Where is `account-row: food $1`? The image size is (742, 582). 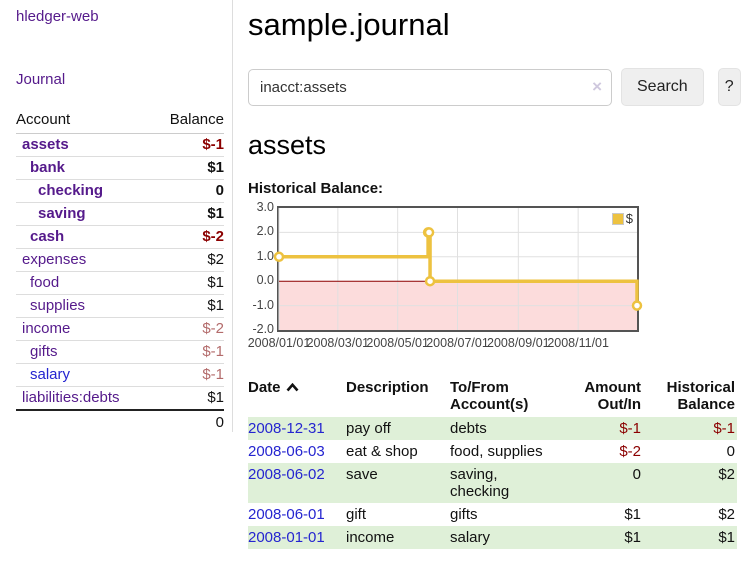
account-row: food $1 is located at coordinates (120, 283).